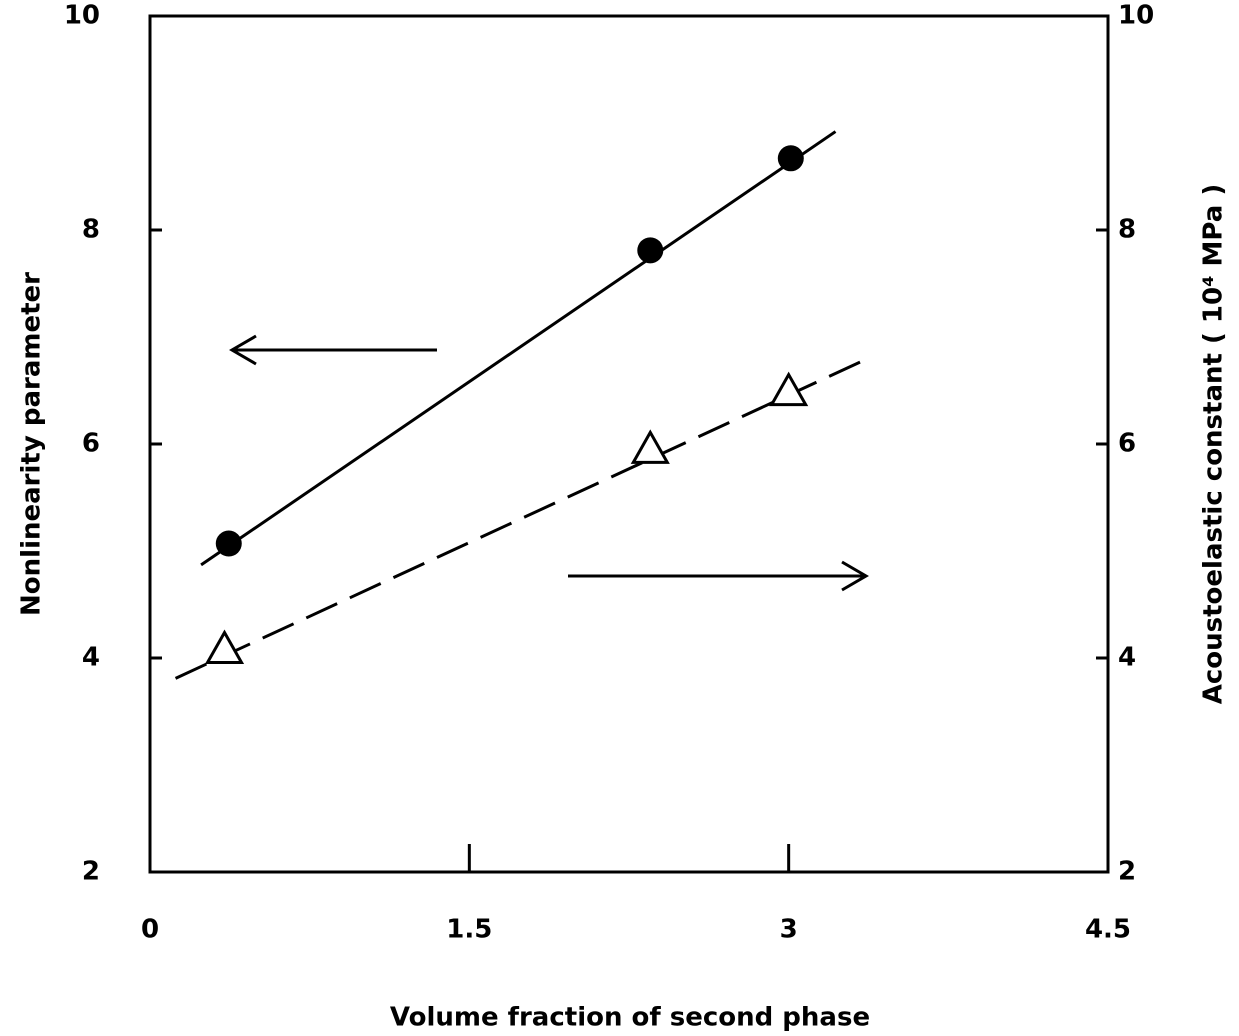 The height and width of the screenshot is (1036, 1239). I want to click on y-tick-label: 6, so click(91, 444).